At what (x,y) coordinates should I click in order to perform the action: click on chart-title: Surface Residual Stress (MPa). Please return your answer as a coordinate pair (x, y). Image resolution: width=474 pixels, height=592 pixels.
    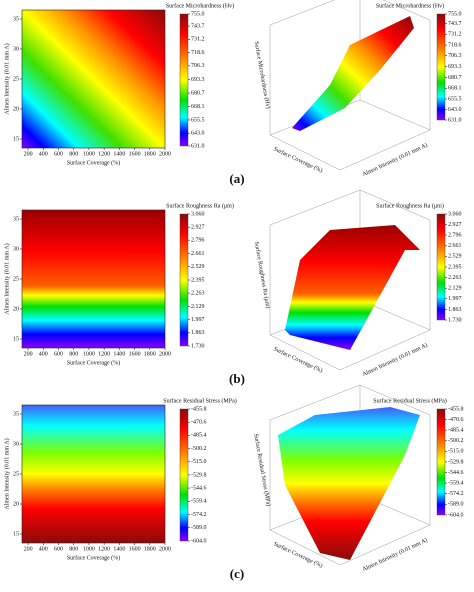
    Looking at the image, I should click on (200, 400).